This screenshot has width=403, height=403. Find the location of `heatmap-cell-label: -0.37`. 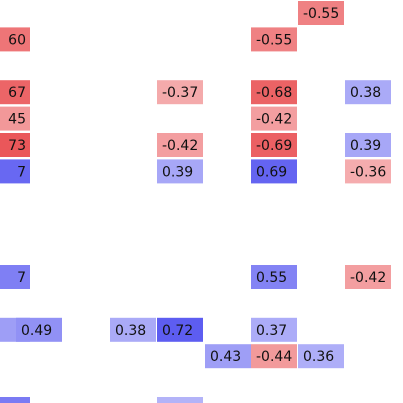

heatmap-cell-label: -0.37 is located at coordinates (180, 93).